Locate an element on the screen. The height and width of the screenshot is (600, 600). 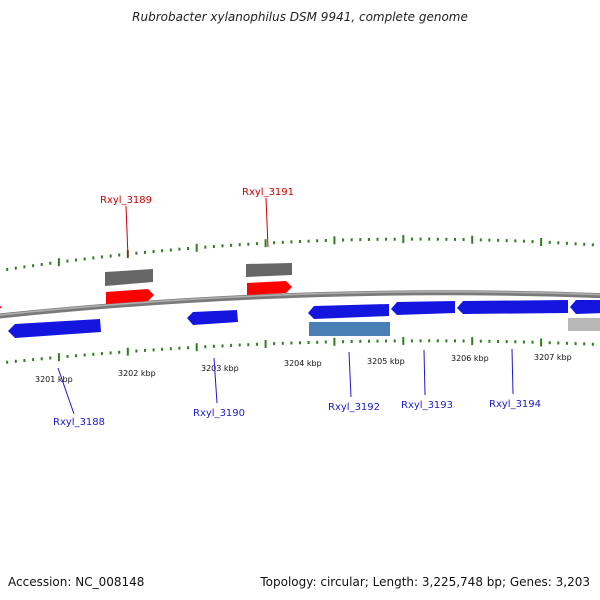
gene-rxyl-3192-rna is located at coordinates (349, 329).